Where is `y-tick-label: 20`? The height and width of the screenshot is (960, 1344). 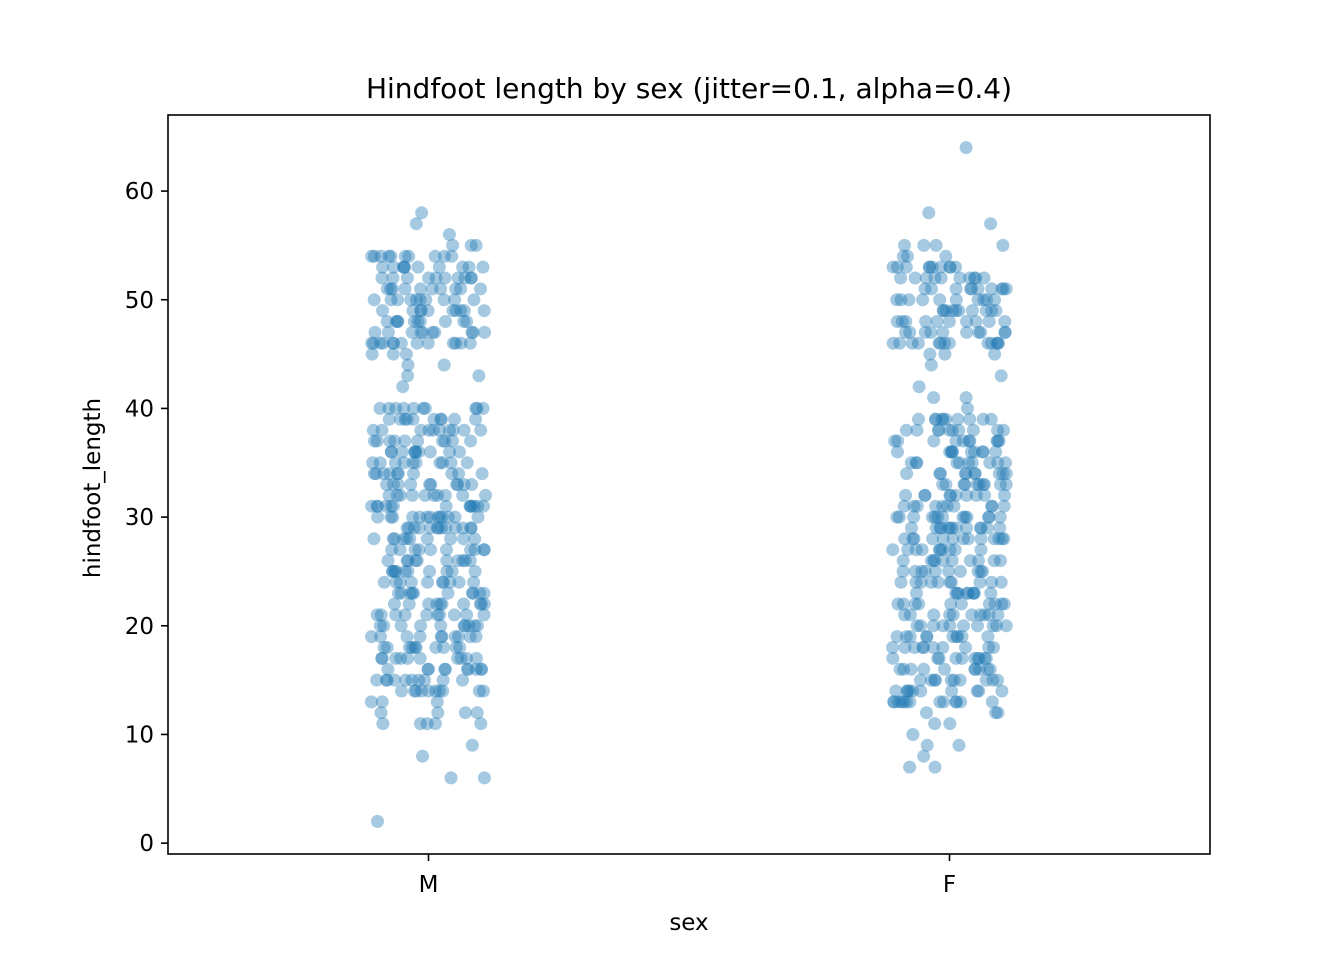 y-tick-label: 20 is located at coordinates (139, 627).